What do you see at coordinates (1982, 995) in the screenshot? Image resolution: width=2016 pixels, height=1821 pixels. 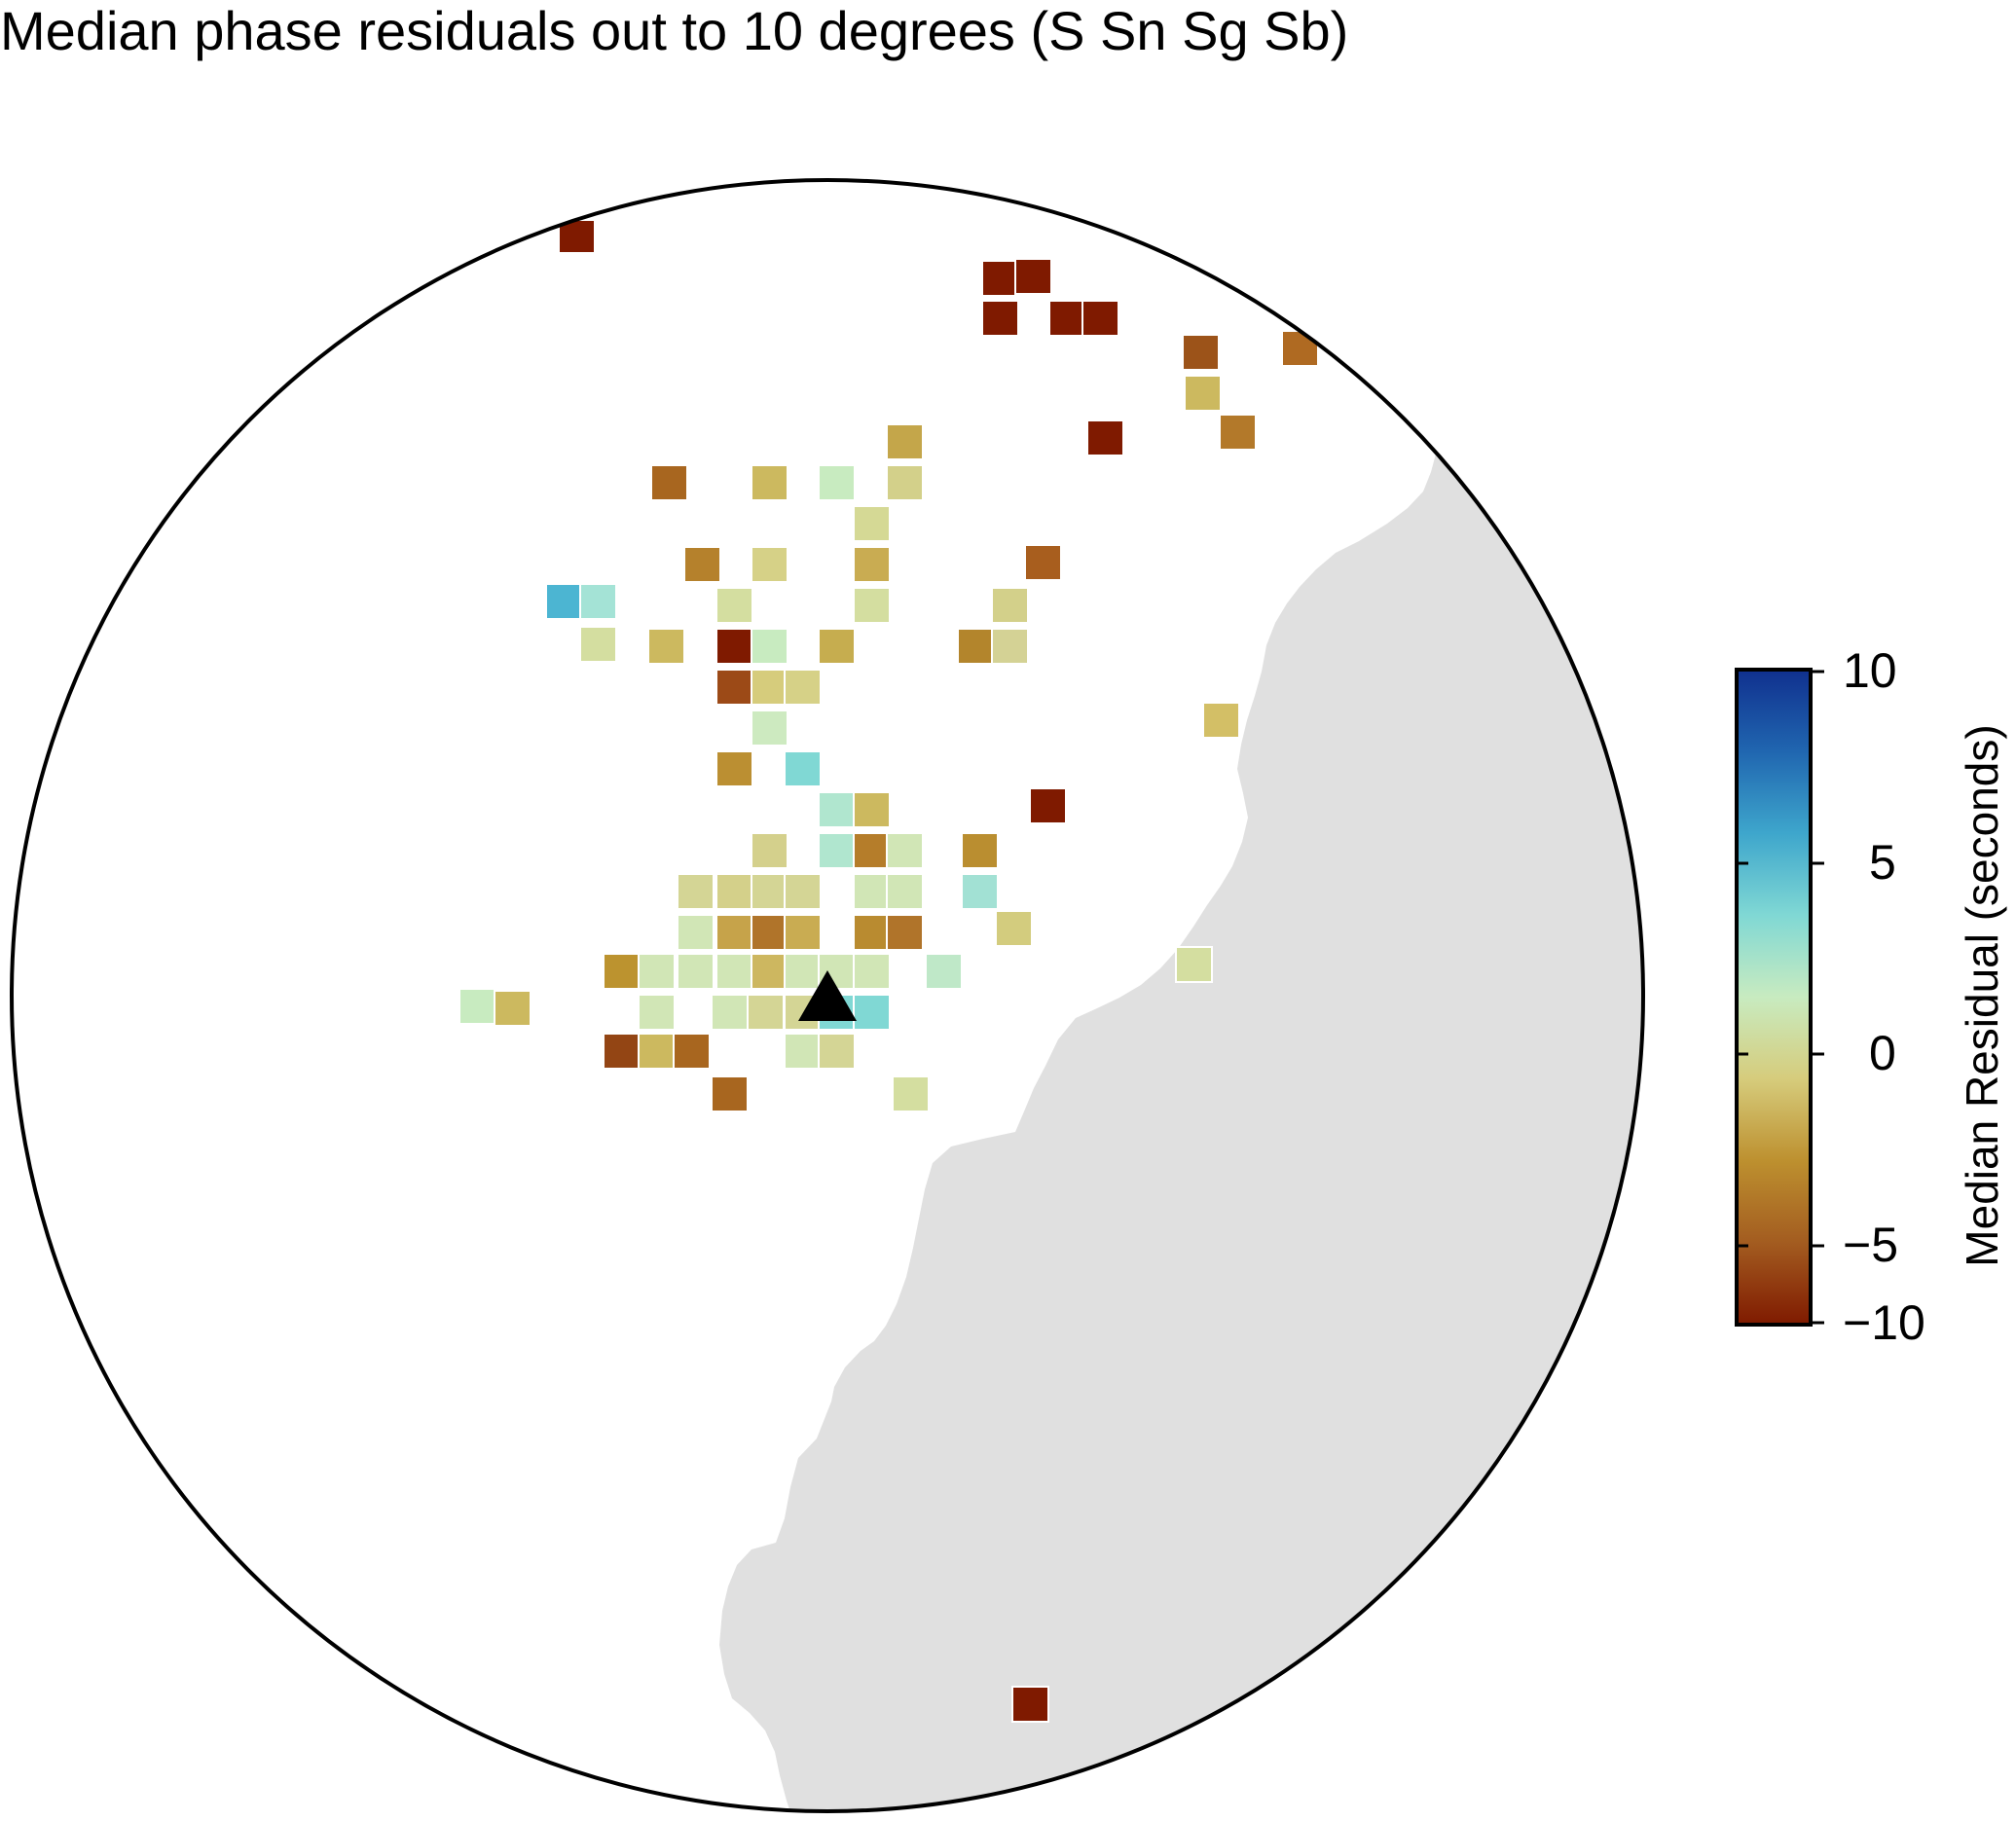 I see `colorbar-label: Median Residual (seconds)` at bounding box center [1982, 995].